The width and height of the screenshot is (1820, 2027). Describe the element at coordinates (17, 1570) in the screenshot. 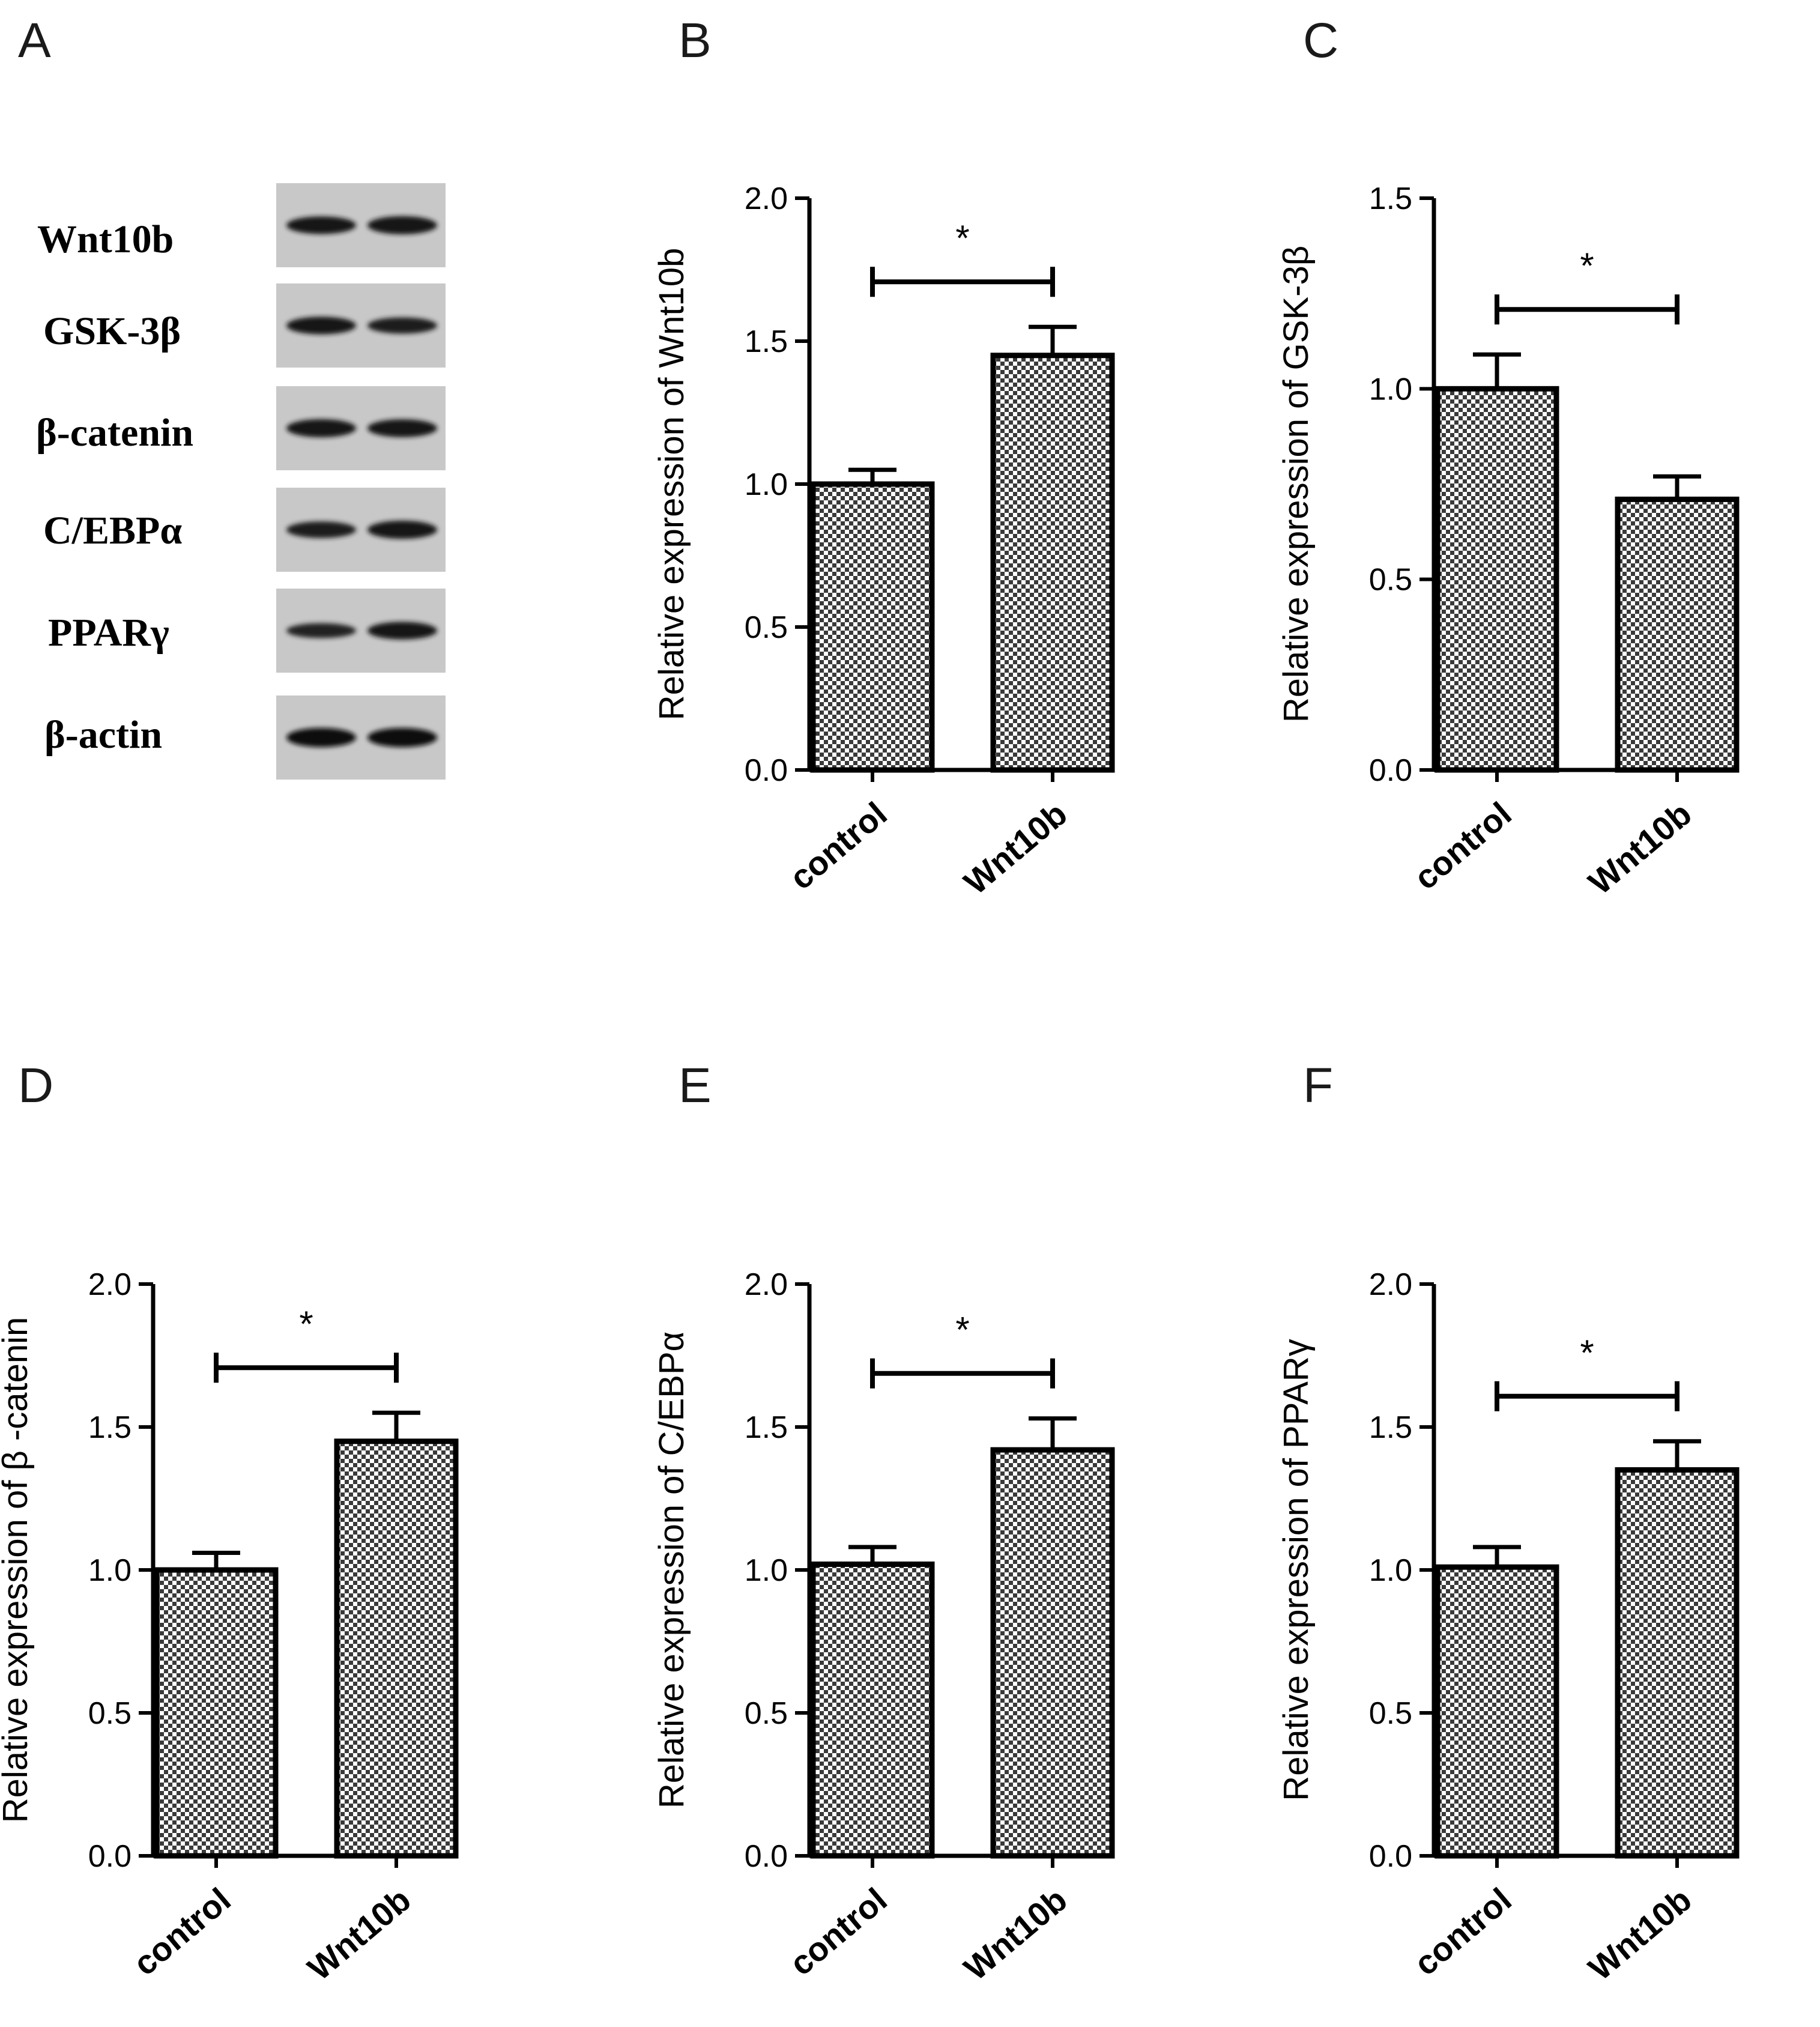

I see `y-axis-label: Relative expression of β -catenin` at that location.